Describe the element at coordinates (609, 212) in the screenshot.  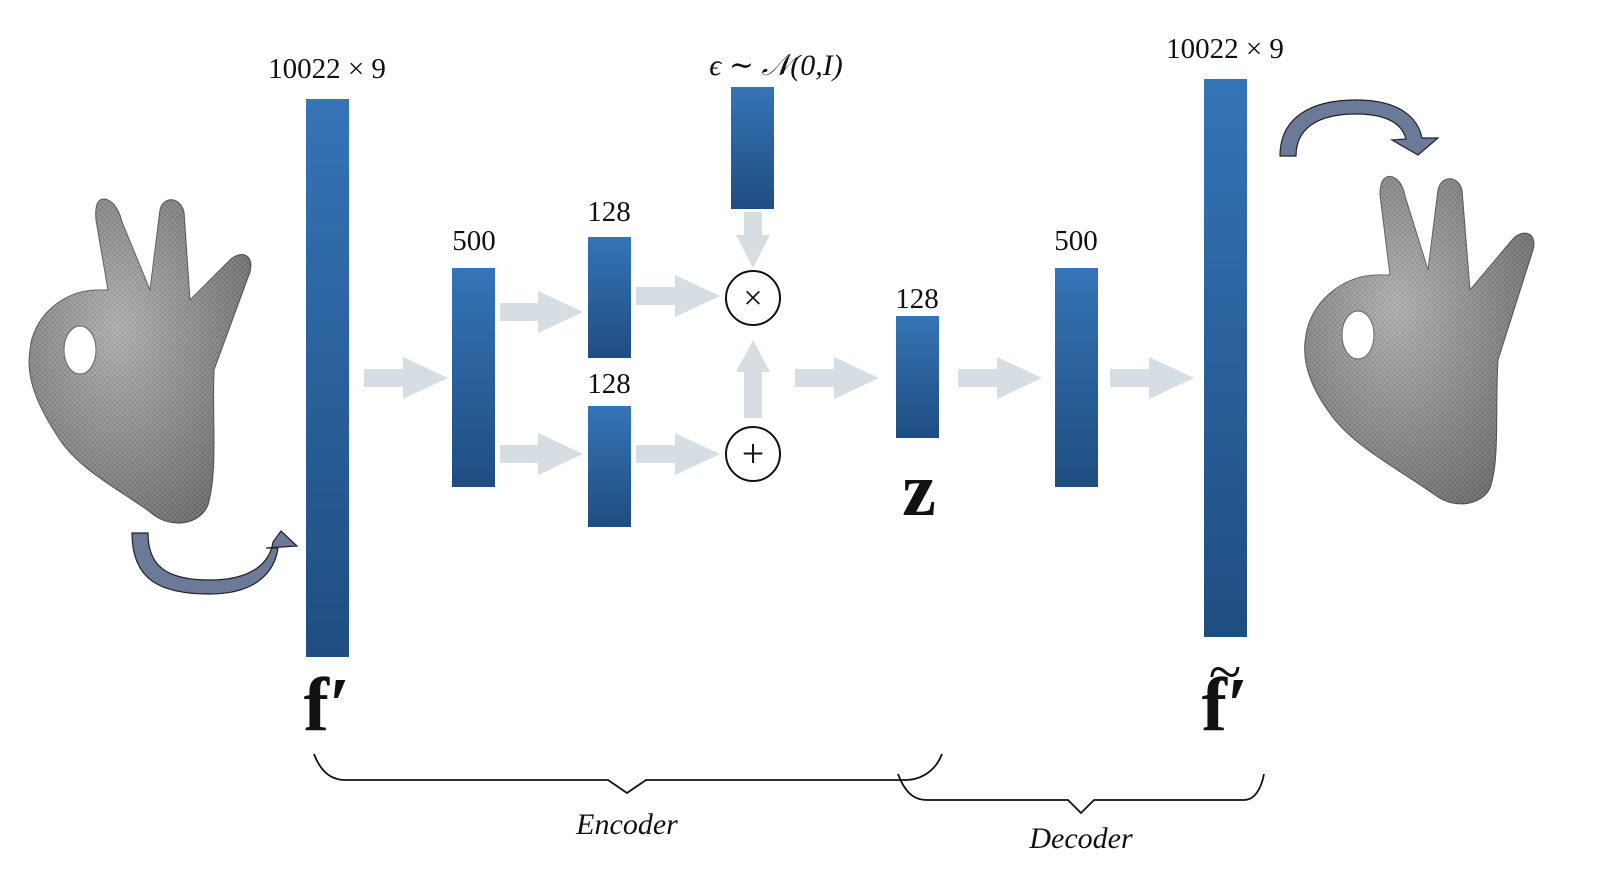
I see `mu-units-label: 128` at that location.